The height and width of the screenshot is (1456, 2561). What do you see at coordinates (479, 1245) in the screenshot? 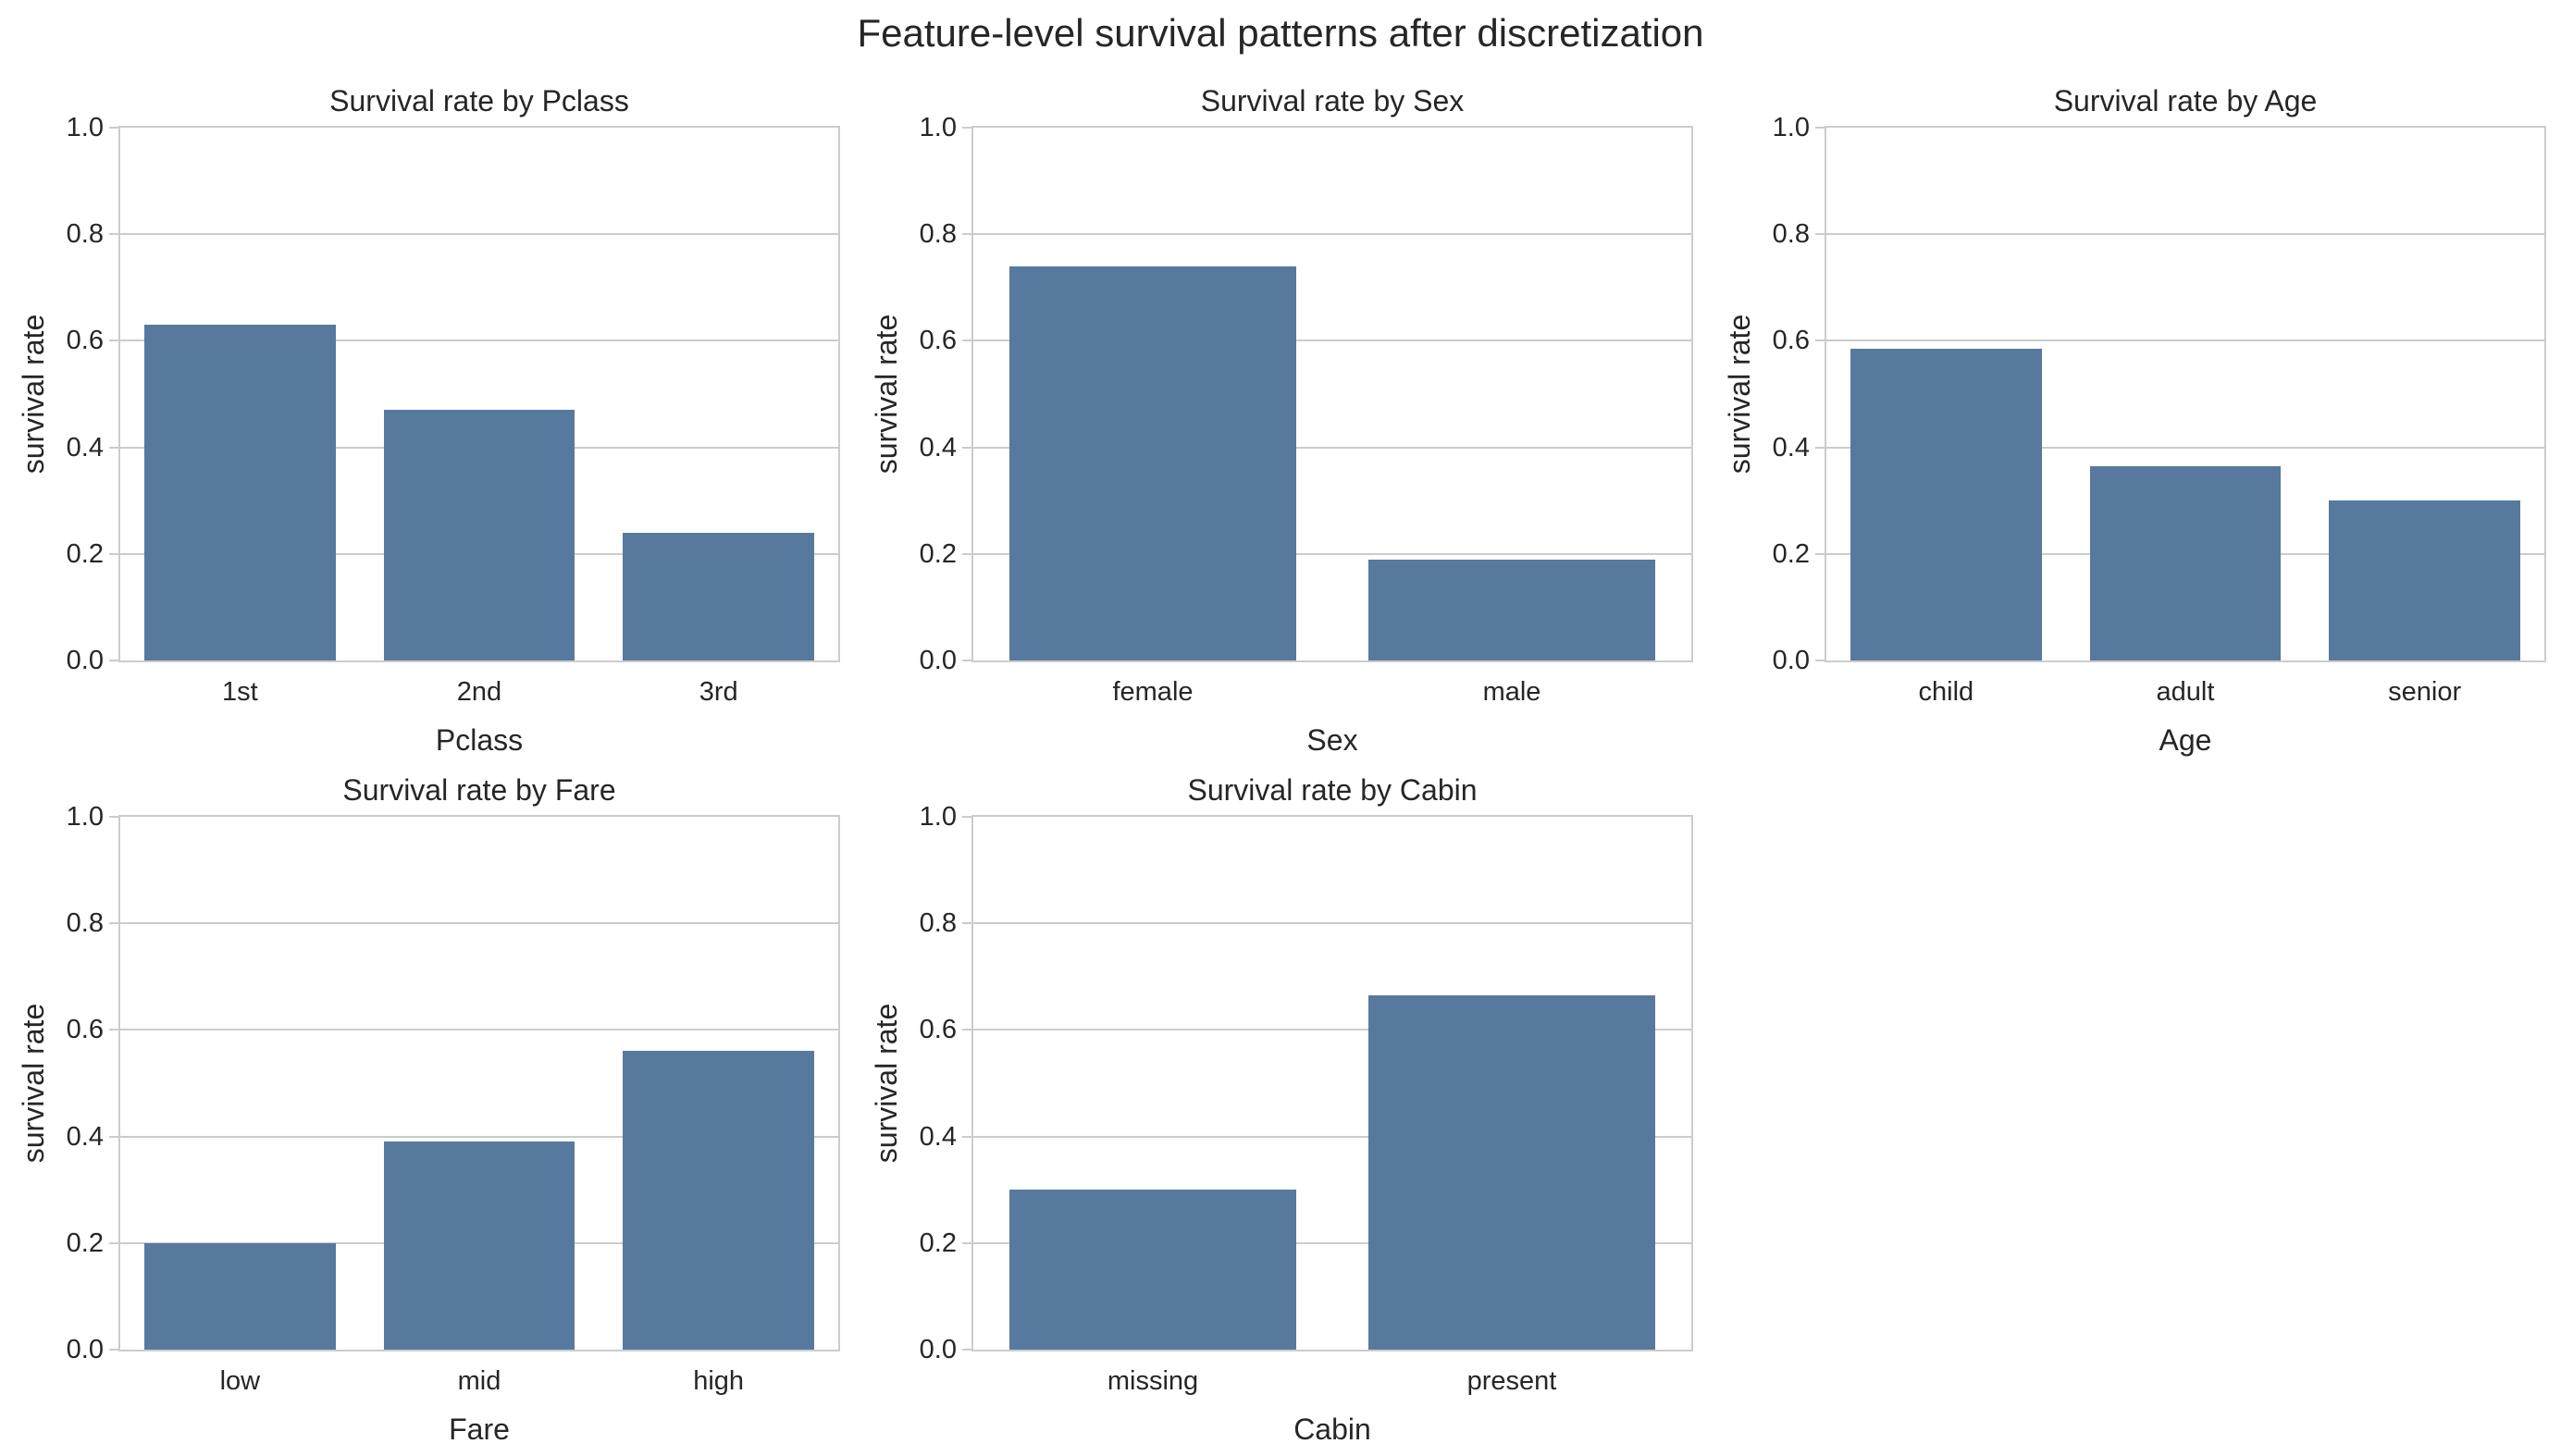
I see `bar-mid` at bounding box center [479, 1245].